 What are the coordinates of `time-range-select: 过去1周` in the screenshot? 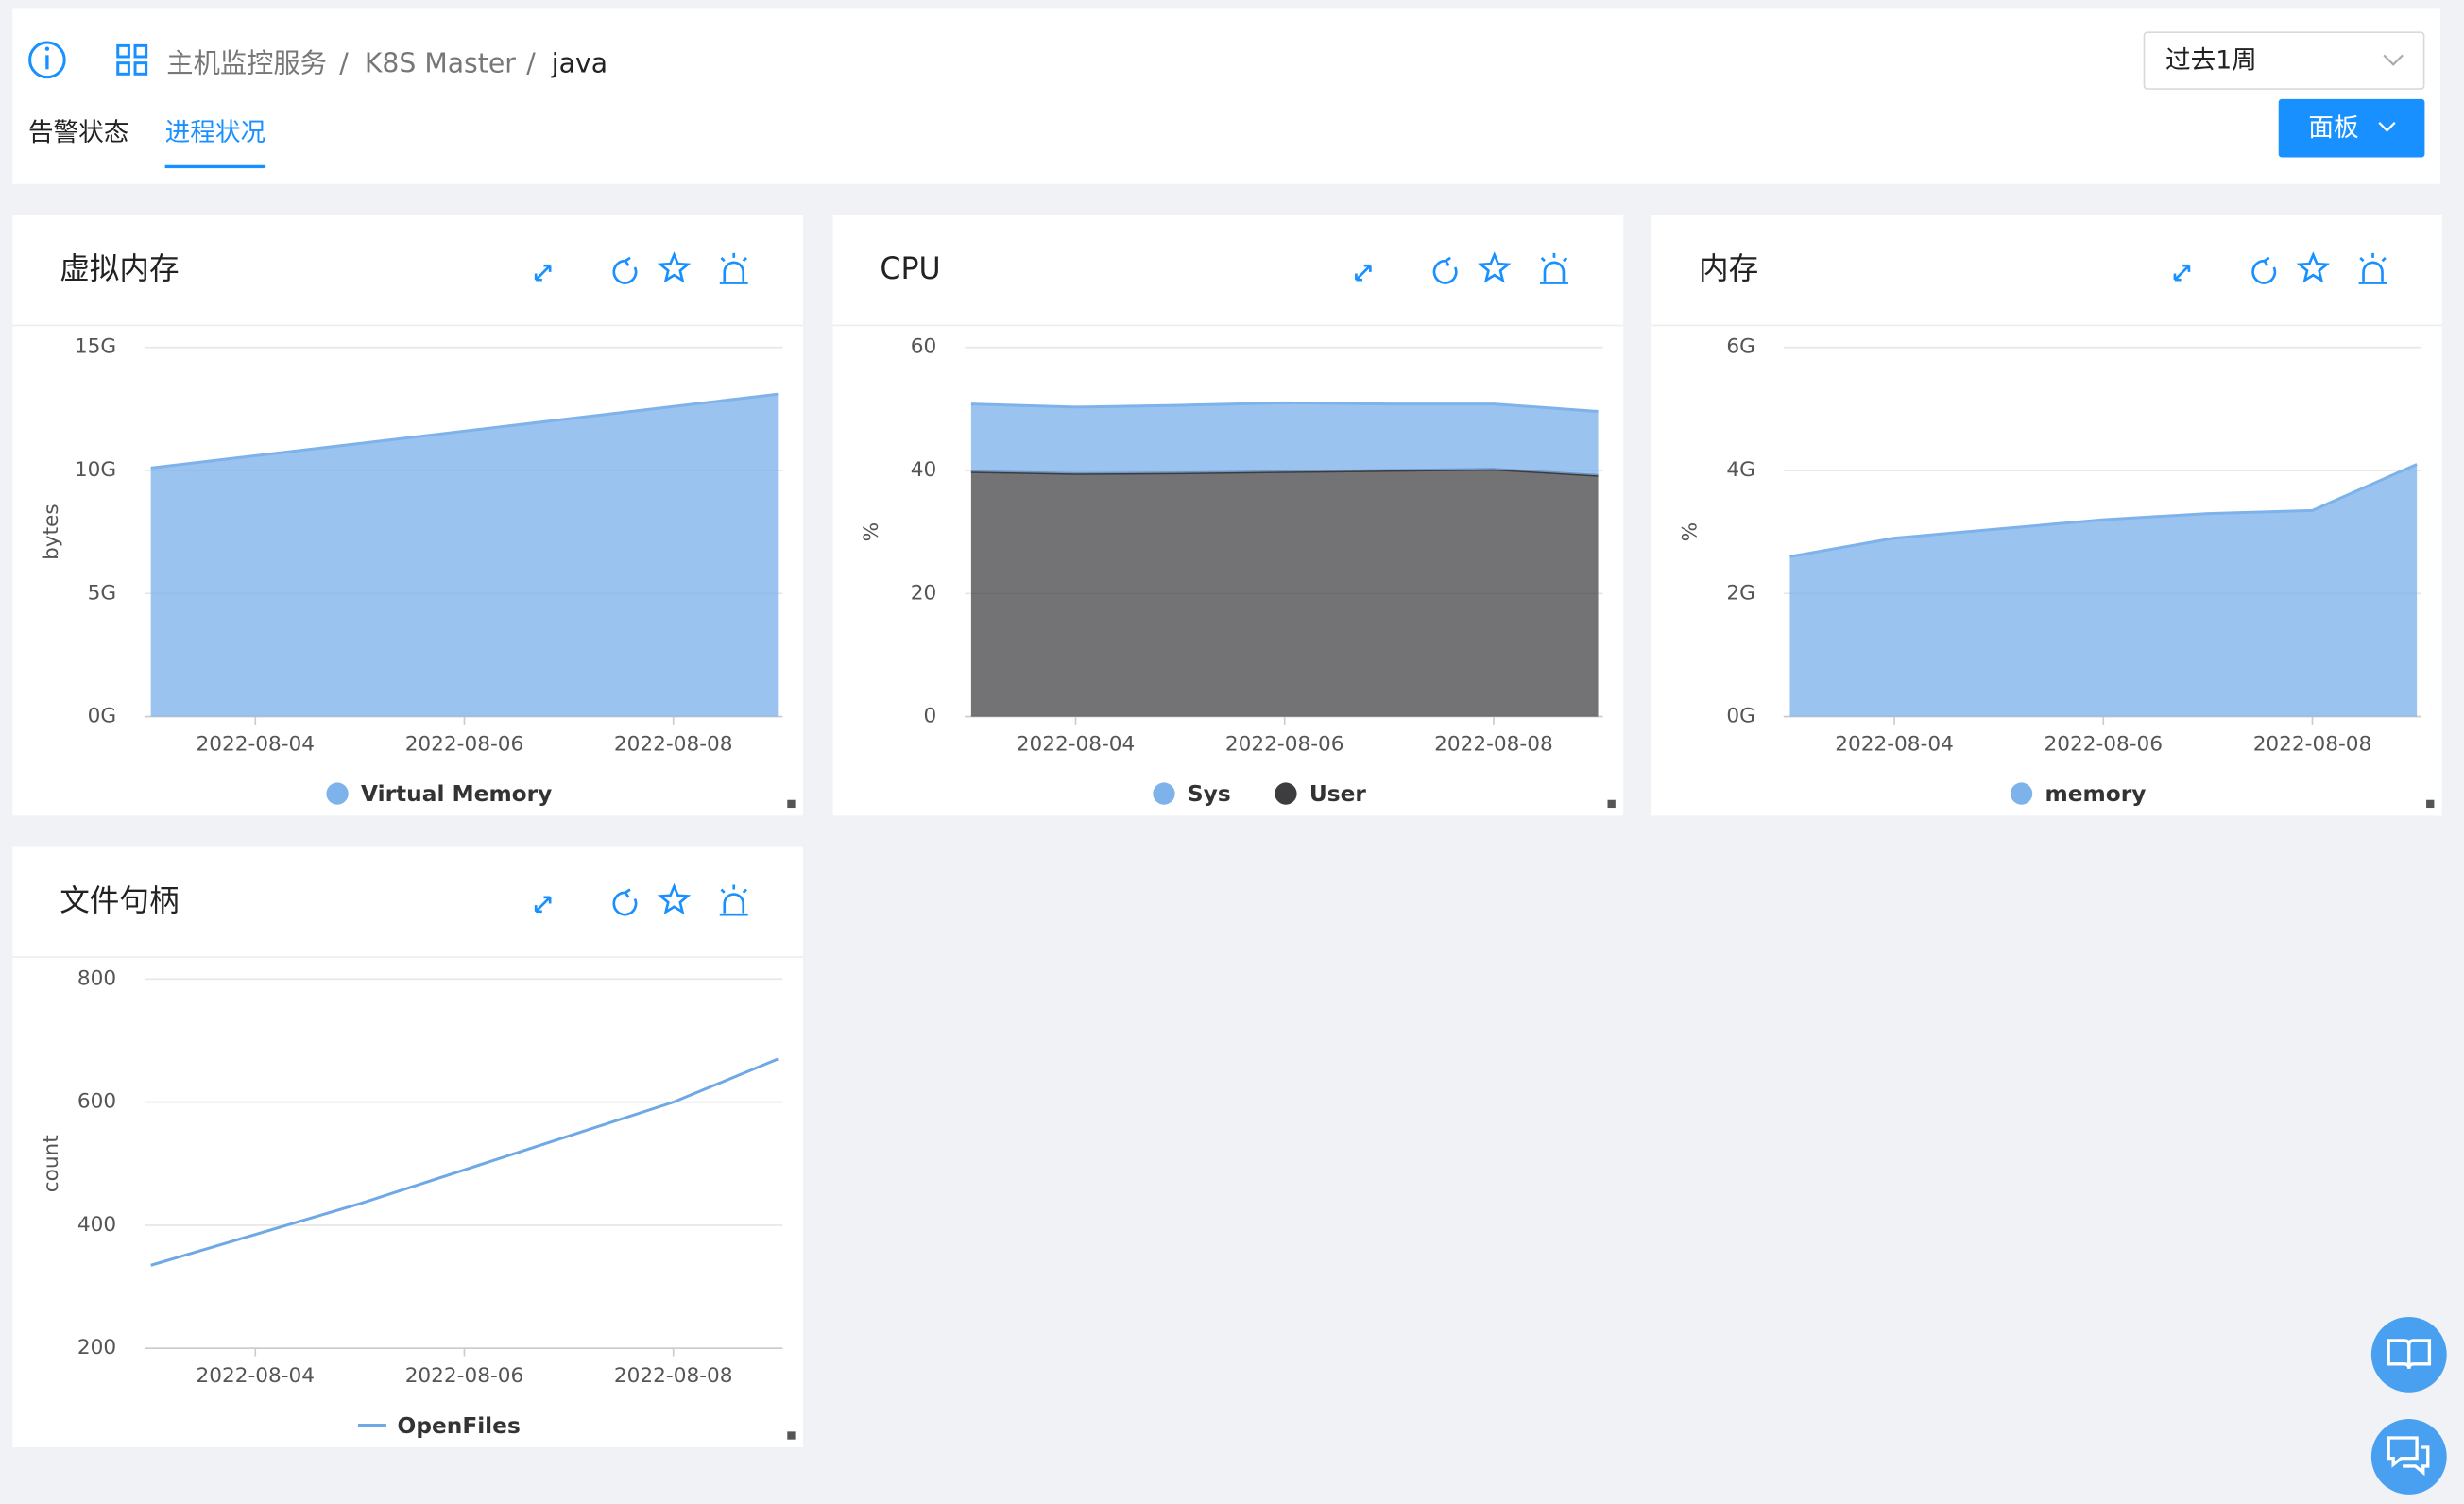 It's located at (2284, 60).